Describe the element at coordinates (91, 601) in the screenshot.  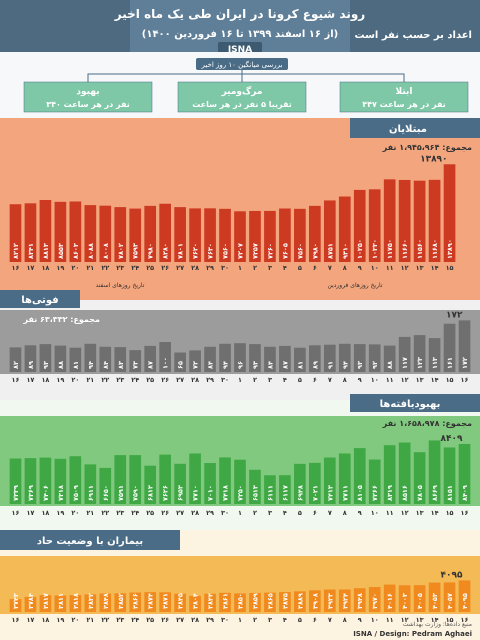
I see `critical-value-label: ۳۸۳۲` at that location.